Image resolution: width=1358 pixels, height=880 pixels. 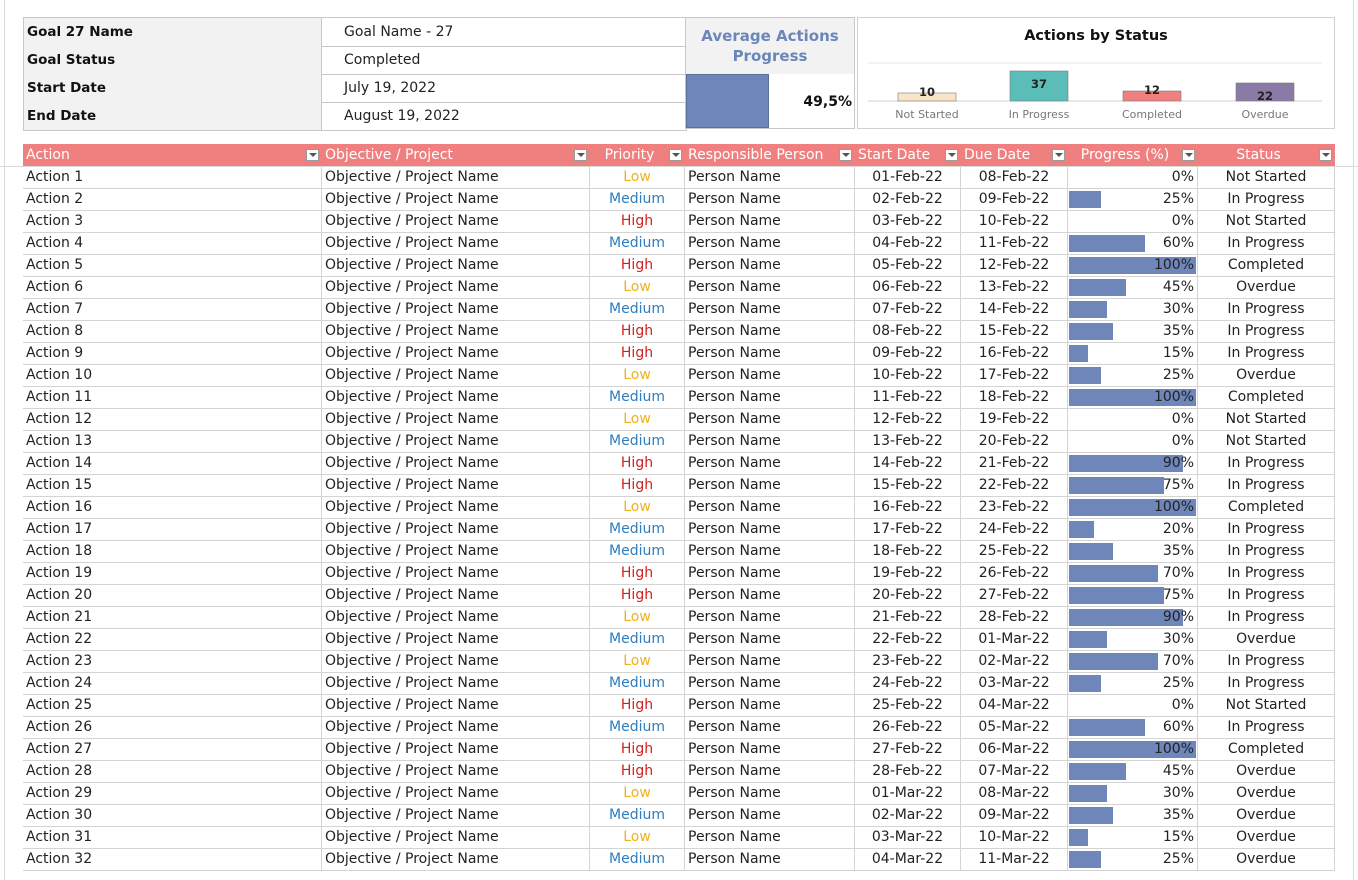 I want to click on cell-due: 23-Feb-22, so click(x=1014, y=507).